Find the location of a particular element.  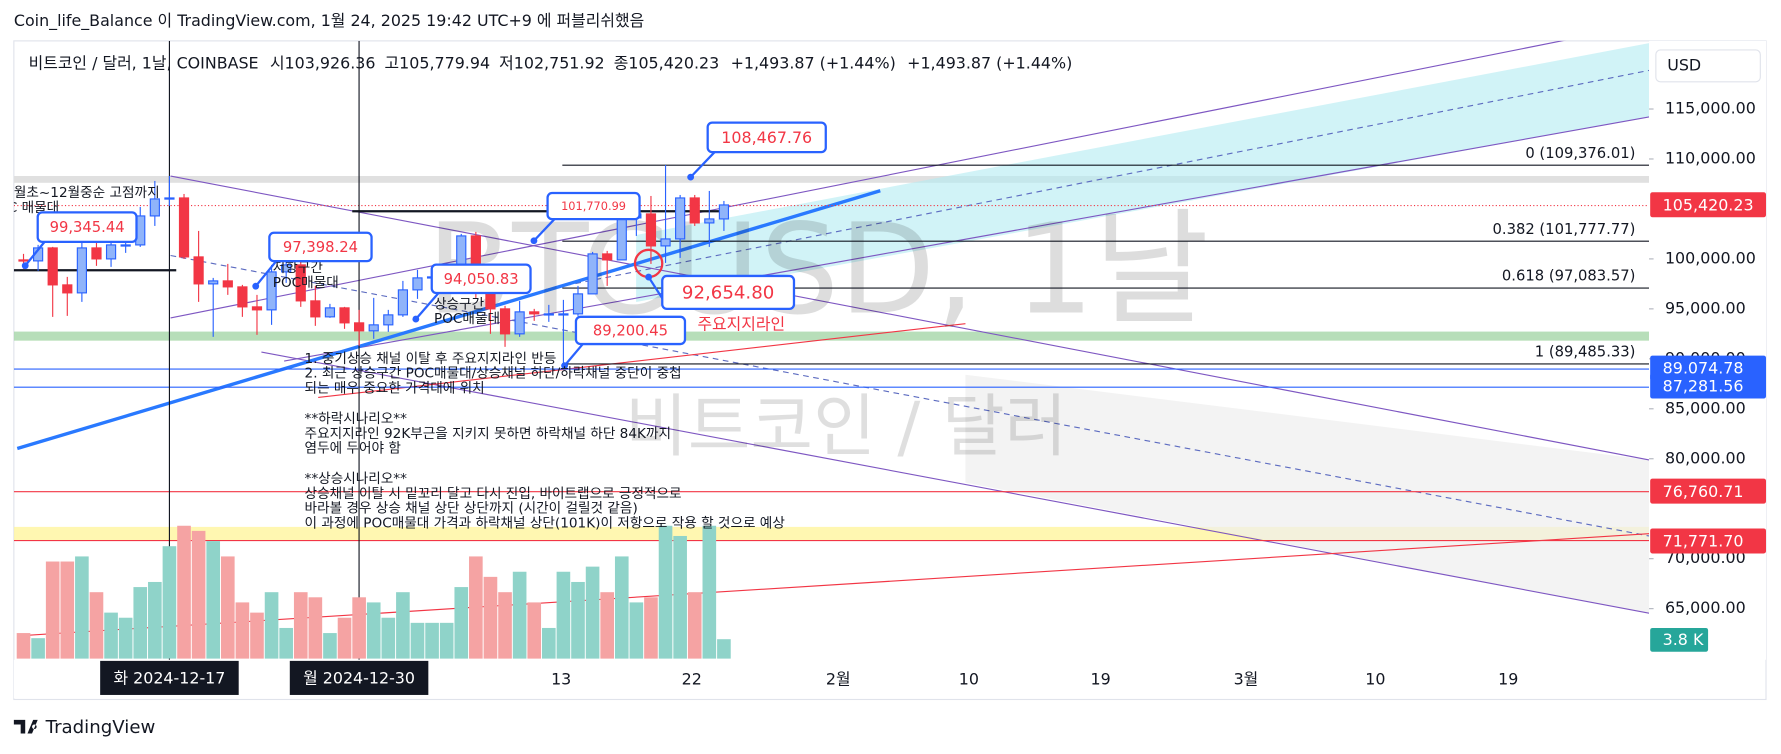

legend-change-repeat: +1,493.87 (+1.44%) is located at coordinates (989, 62).